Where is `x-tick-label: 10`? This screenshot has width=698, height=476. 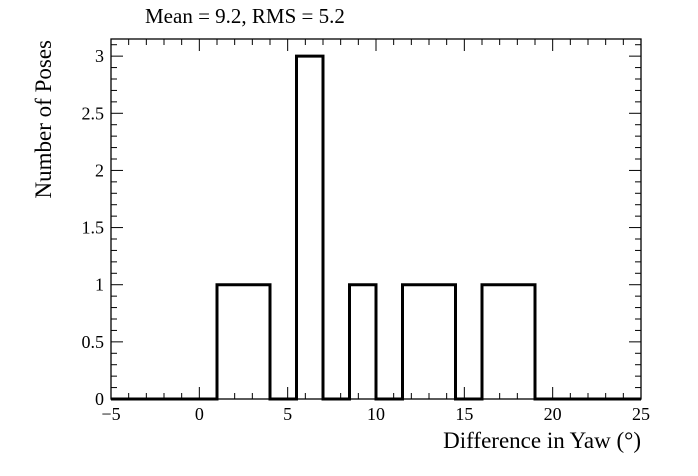
x-tick-label: 10 is located at coordinates (376, 414).